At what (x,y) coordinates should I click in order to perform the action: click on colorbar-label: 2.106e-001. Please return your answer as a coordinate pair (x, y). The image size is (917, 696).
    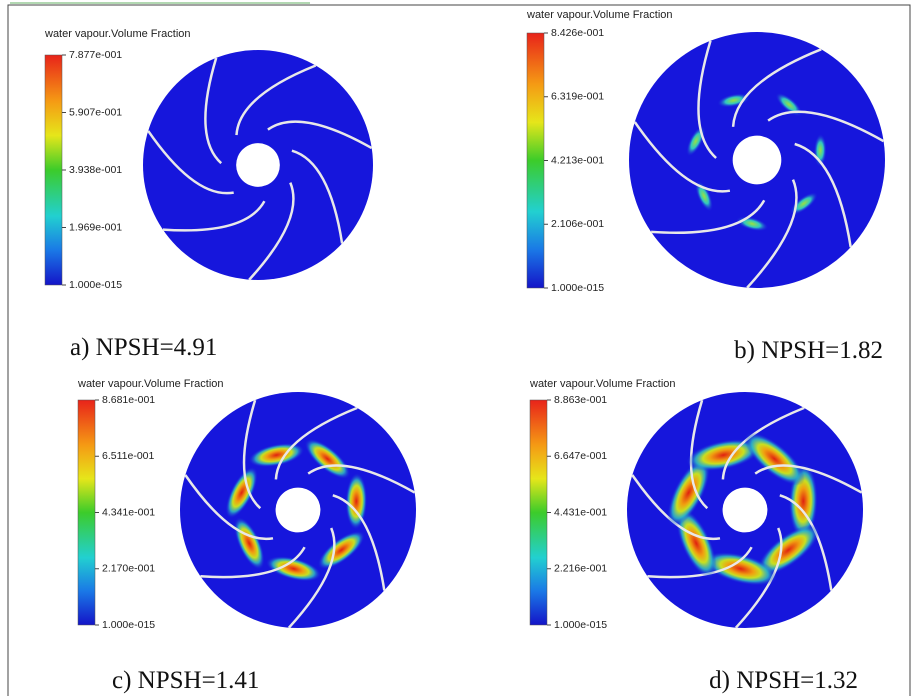
    Looking at the image, I should click on (577, 224).